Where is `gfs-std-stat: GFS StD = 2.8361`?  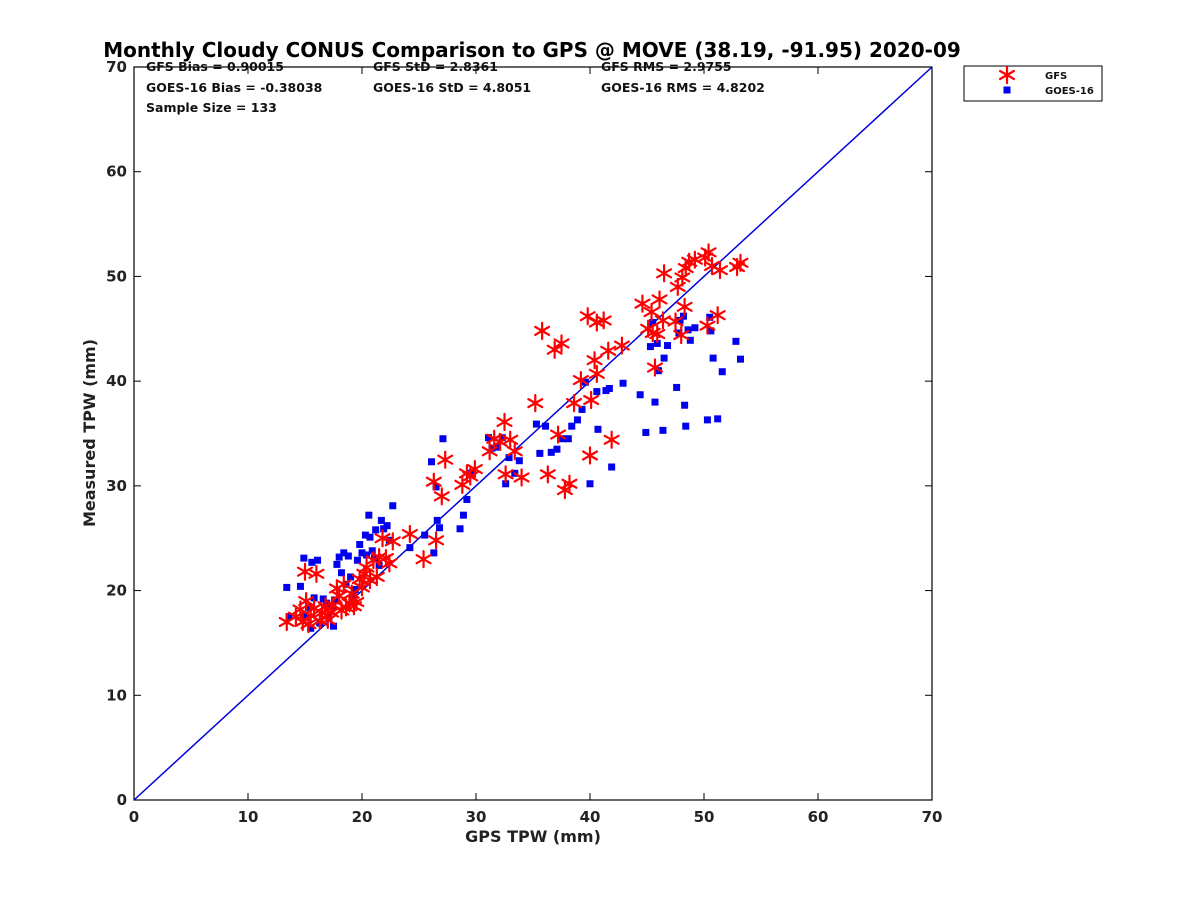 gfs-std-stat: GFS StD = 2.8361 is located at coordinates (435, 66).